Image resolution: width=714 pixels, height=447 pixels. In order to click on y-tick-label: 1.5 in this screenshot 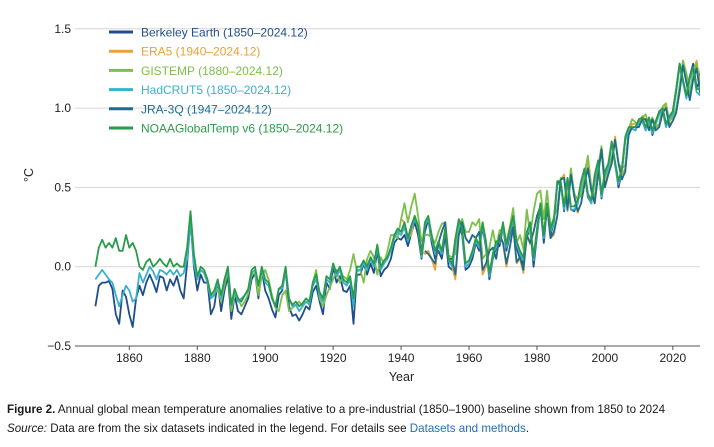, I will do `click(62, 29)`.